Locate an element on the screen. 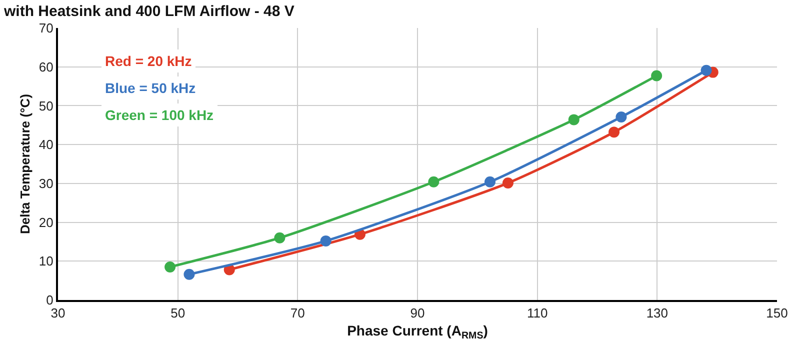  y-axis-title: Delta Temperature (°C) is located at coordinates (24, 164).